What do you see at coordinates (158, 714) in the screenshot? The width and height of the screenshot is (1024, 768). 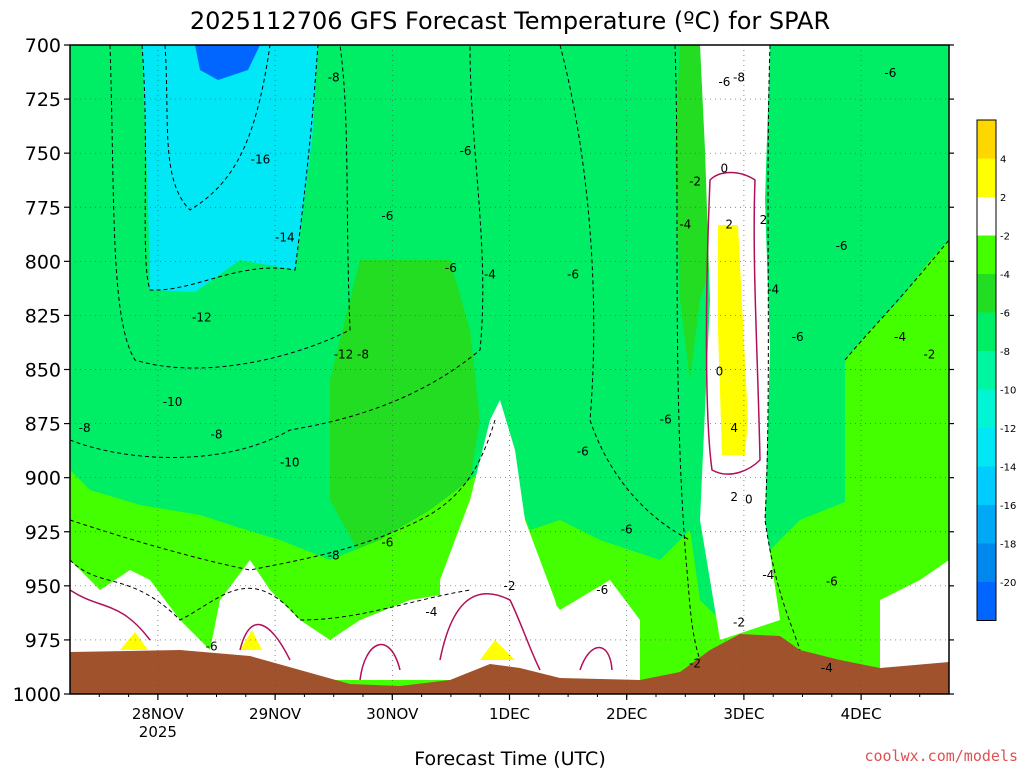 I see `x-tick-label: 28NOV` at bounding box center [158, 714].